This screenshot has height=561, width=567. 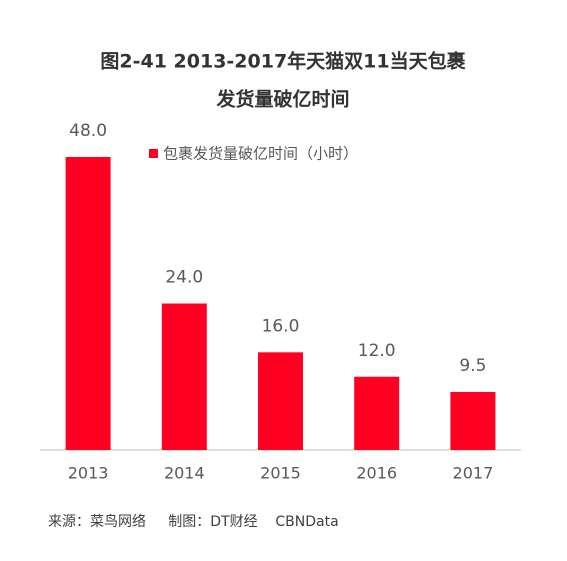 What do you see at coordinates (88, 131) in the screenshot?
I see `value-label: 48.0` at bounding box center [88, 131].